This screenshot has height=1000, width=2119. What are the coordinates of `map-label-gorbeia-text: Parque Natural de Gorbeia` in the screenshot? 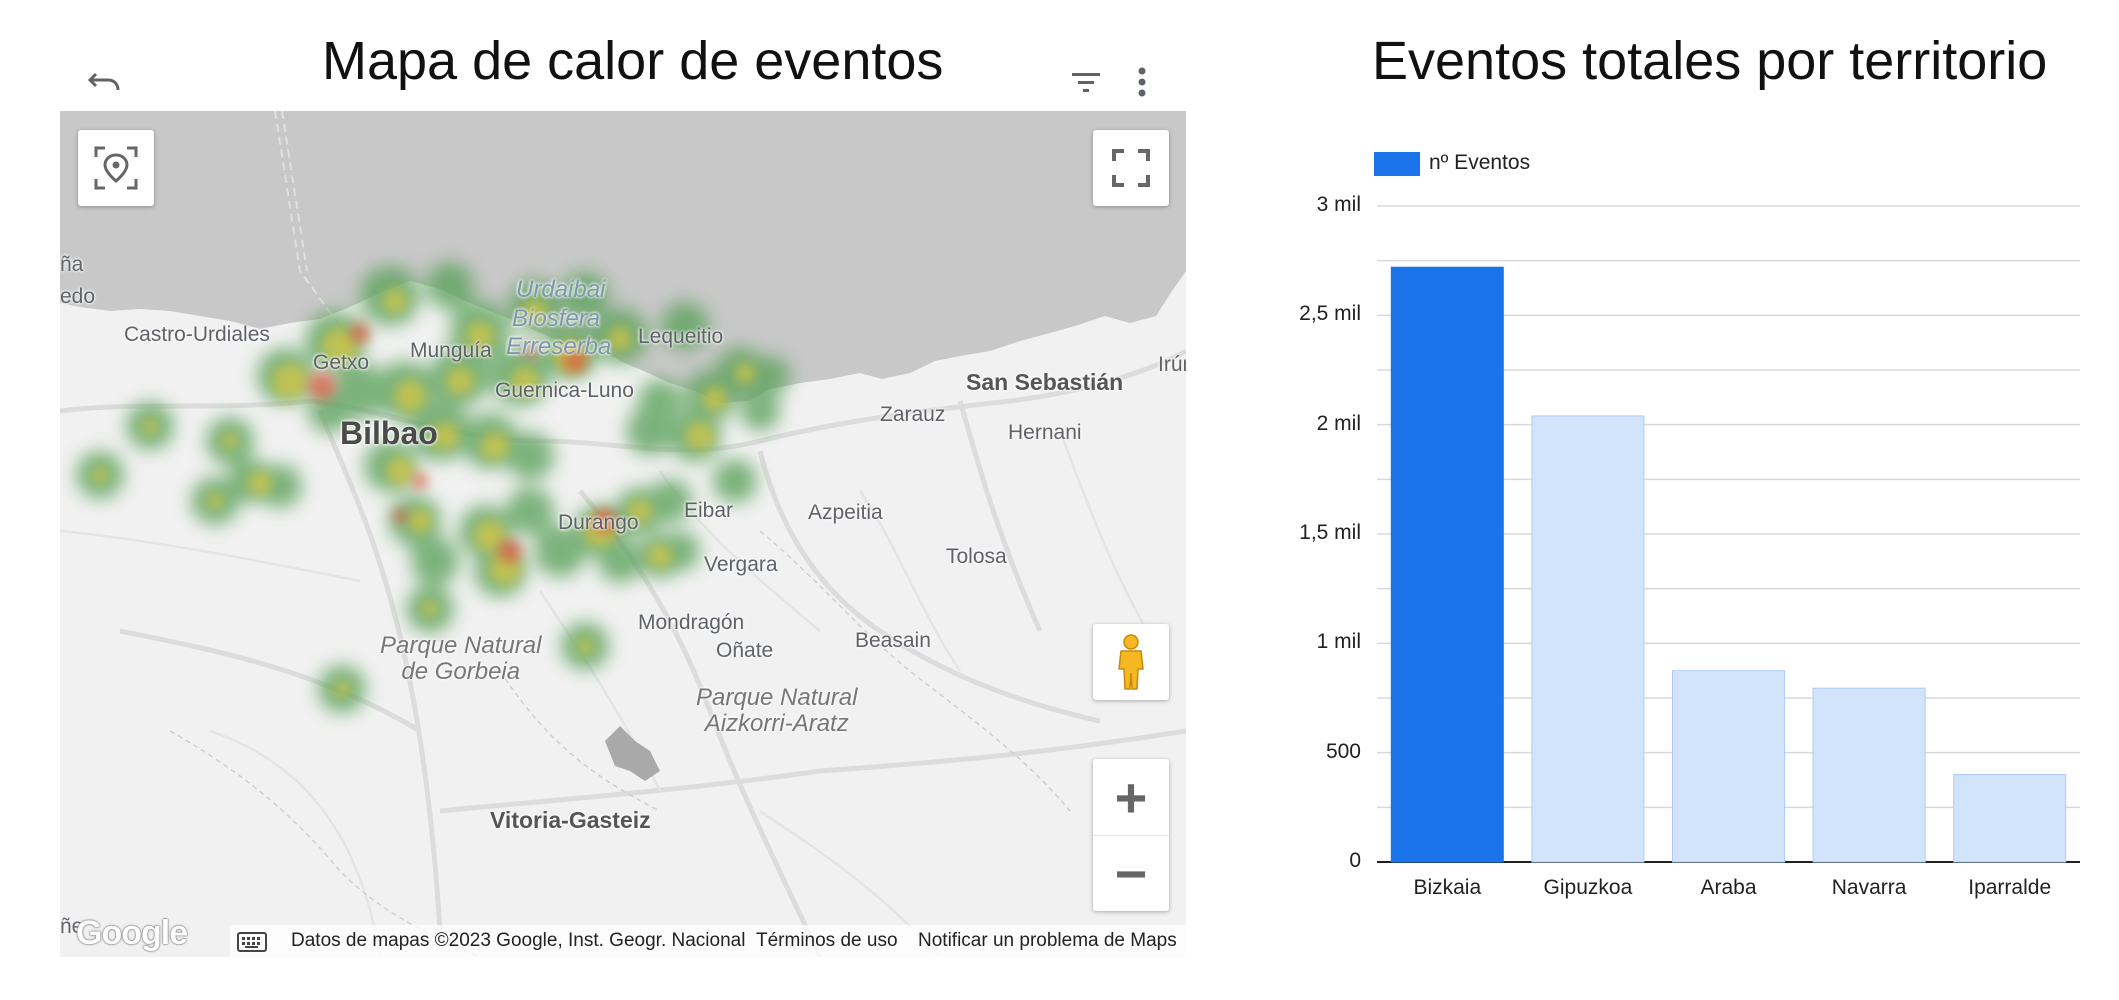 It's located at (461, 658).